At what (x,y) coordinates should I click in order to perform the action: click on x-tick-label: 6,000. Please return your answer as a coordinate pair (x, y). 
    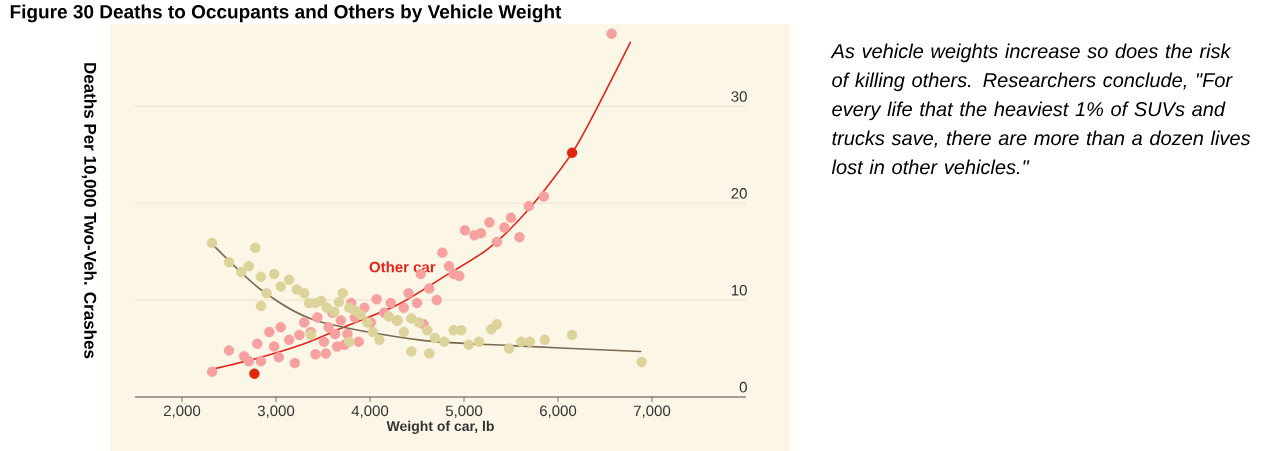
    Looking at the image, I should click on (558, 411).